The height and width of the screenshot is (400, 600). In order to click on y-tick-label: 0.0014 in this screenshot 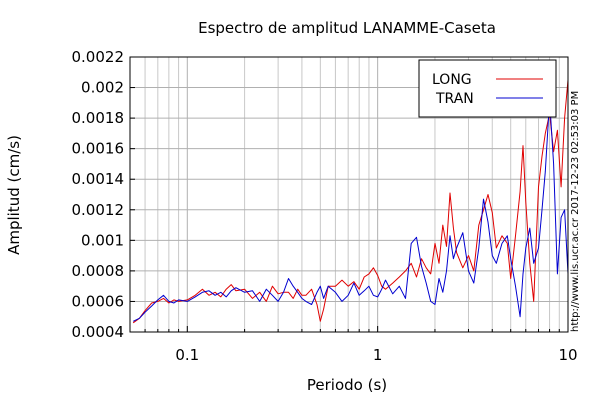, I will do `click(98, 179)`.